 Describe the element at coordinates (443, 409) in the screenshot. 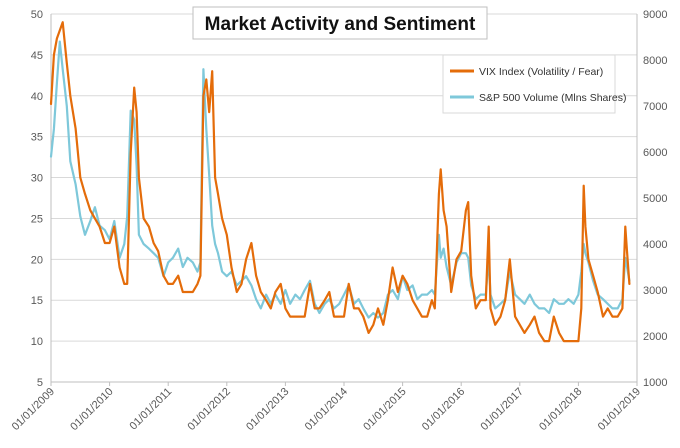

I see `x-tick-label: 01/01/2016` at that location.